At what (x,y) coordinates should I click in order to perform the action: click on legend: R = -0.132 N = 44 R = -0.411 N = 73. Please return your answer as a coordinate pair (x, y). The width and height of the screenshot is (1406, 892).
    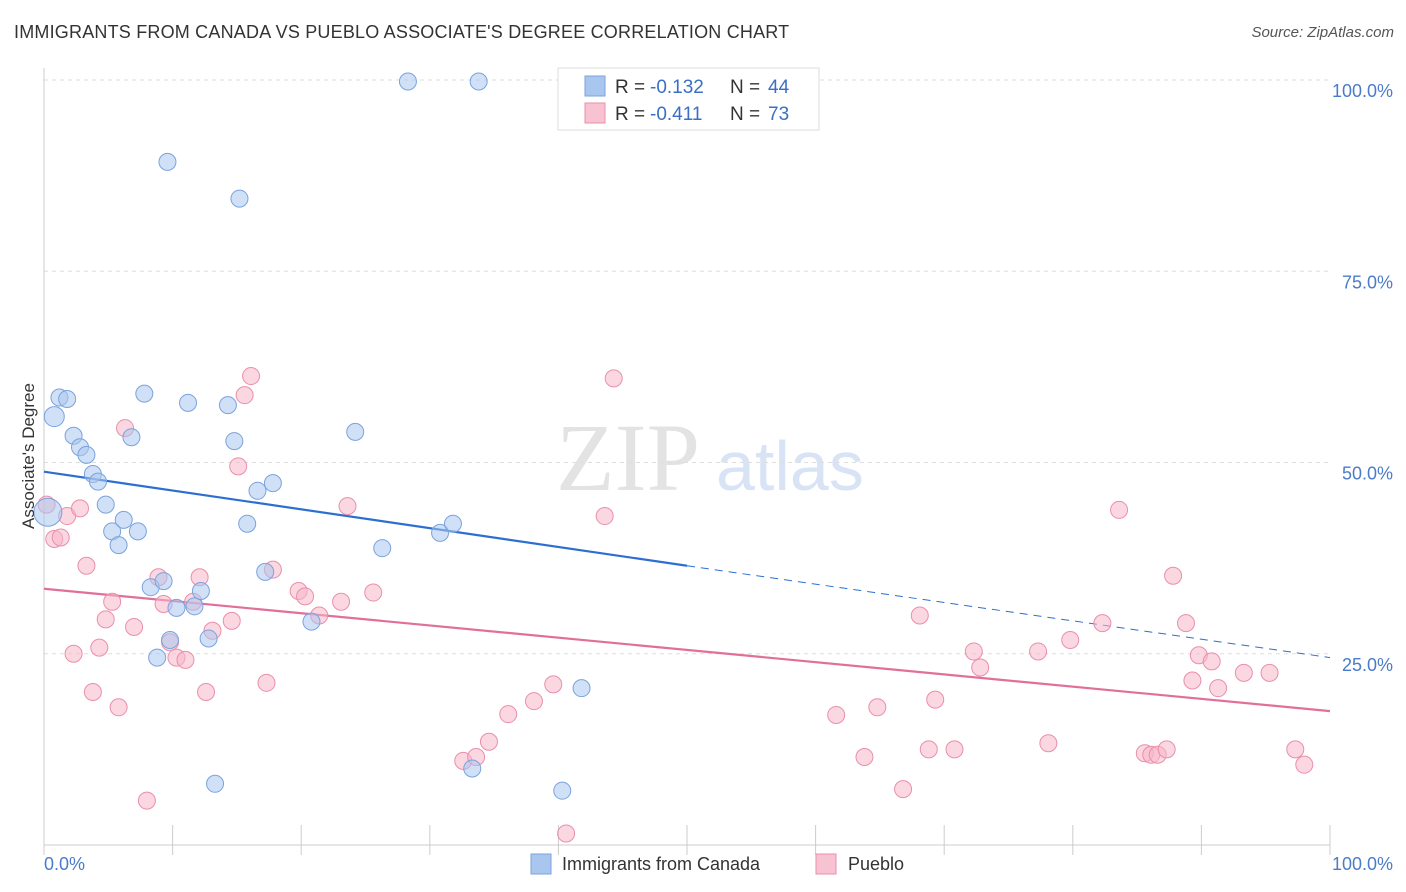
    Looking at the image, I should click on (688, 99).